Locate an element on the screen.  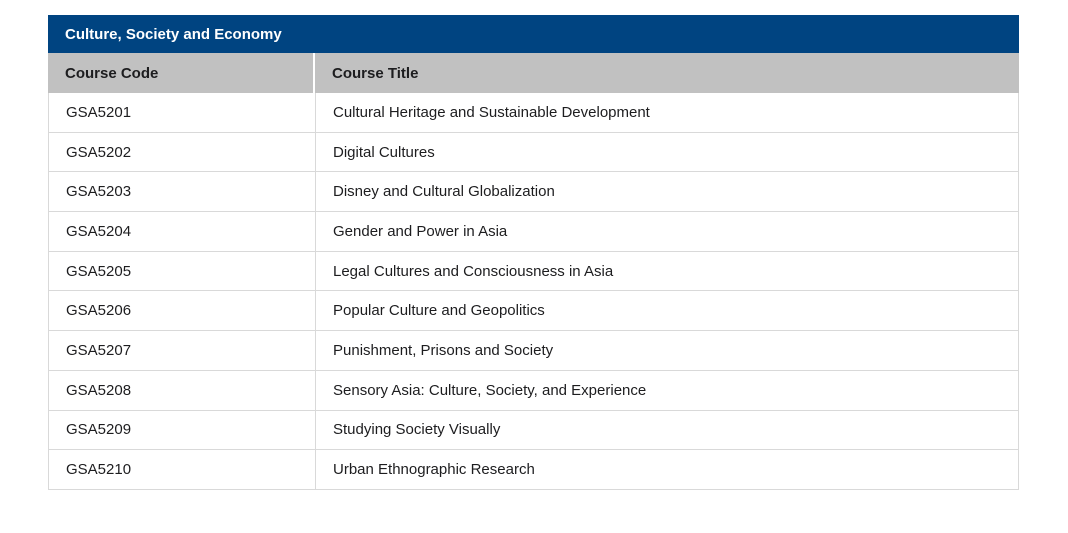
course-title-cell: Digital Cultures is located at coordinates (384, 152).